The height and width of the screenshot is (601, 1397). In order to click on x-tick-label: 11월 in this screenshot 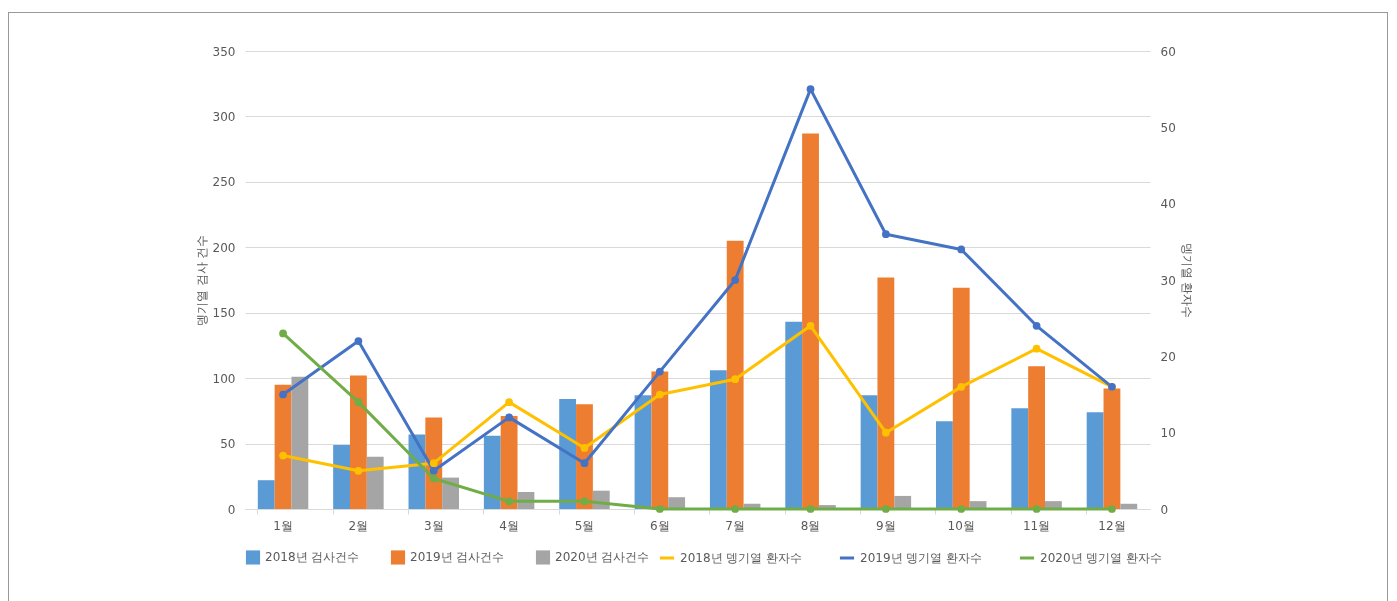, I will do `click(1036, 525)`.